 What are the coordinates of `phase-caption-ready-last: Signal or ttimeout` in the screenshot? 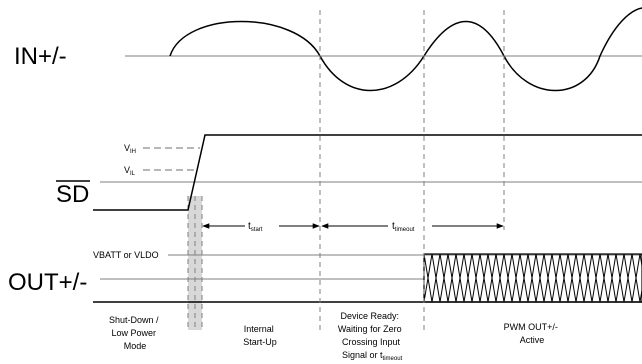 It's located at (372, 356).